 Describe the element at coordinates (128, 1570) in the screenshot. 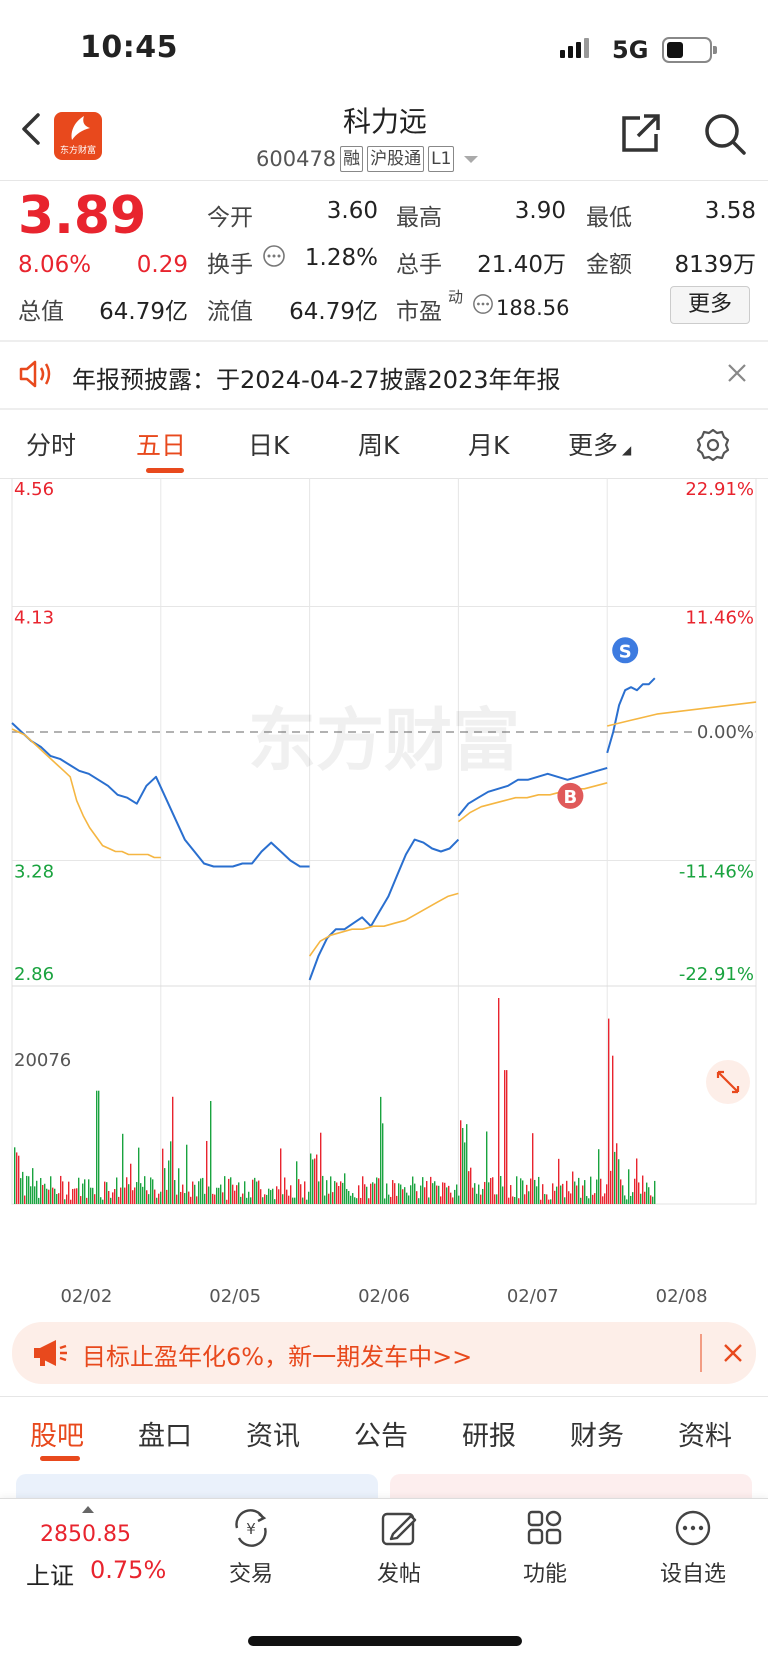

I see `index-percent: 0.75%` at that location.